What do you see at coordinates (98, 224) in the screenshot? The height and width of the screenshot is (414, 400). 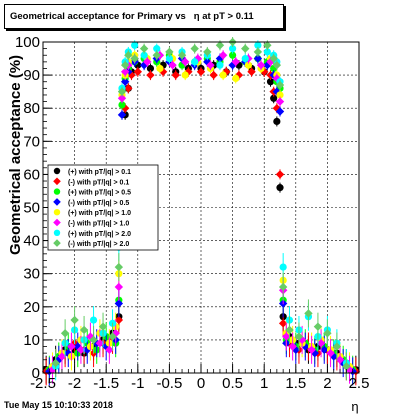 I see `legend-label: (-) with pT/|q| > 1.0` at bounding box center [98, 224].